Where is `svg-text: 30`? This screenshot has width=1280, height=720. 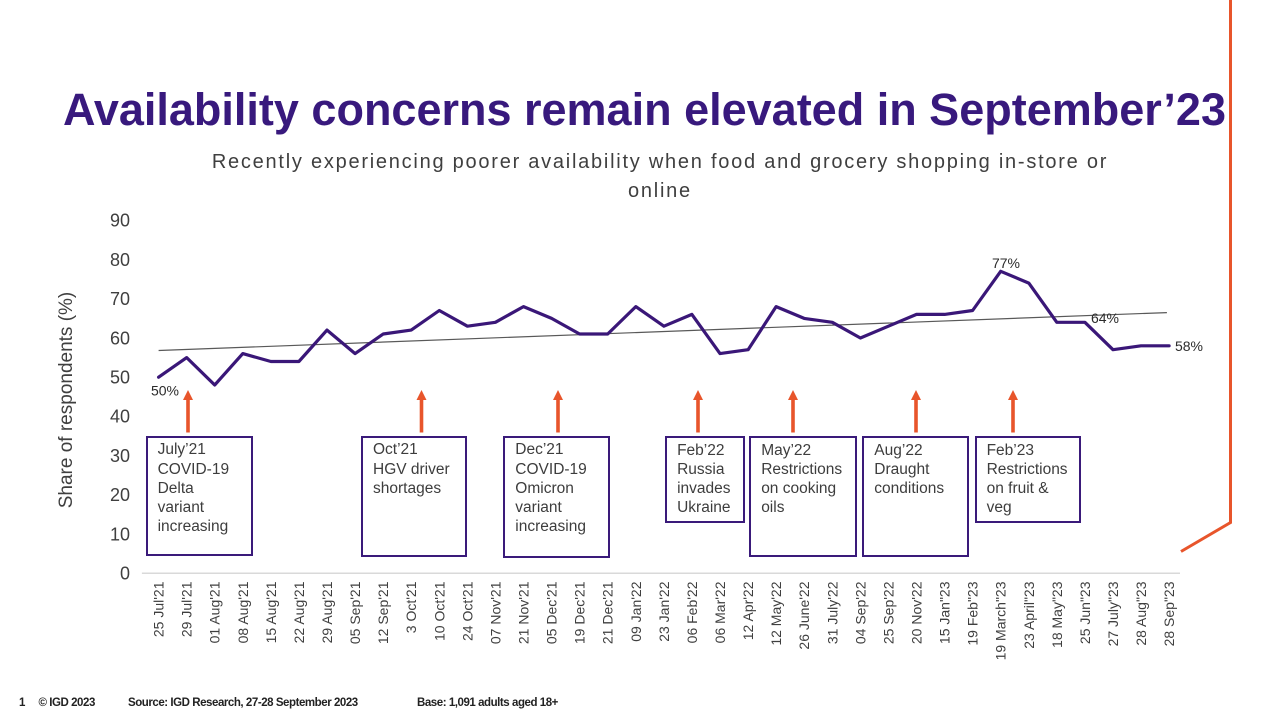
svg-text: 30 is located at coordinates (120, 456).